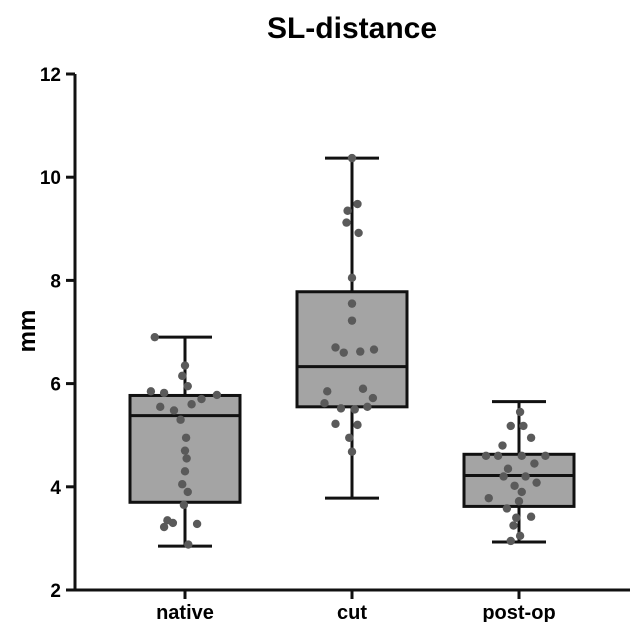  What do you see at coordinates (50, 178) in the screenshot?
I see `y-tick-label-10: 10` at bounding box center [50, 178].